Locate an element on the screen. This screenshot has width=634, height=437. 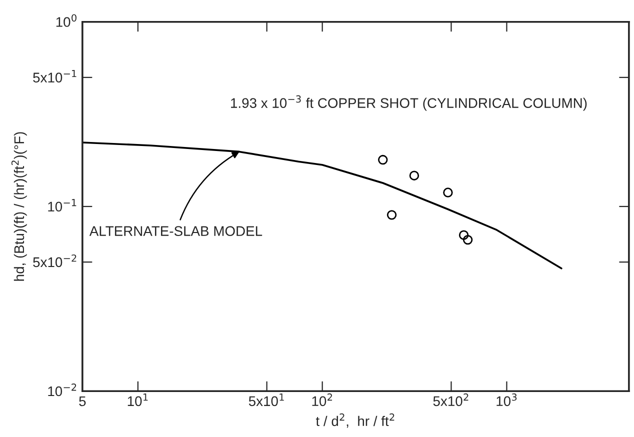
annotation: ALTERNATE-SLAB MODEL is located at coordinates (175, 231).